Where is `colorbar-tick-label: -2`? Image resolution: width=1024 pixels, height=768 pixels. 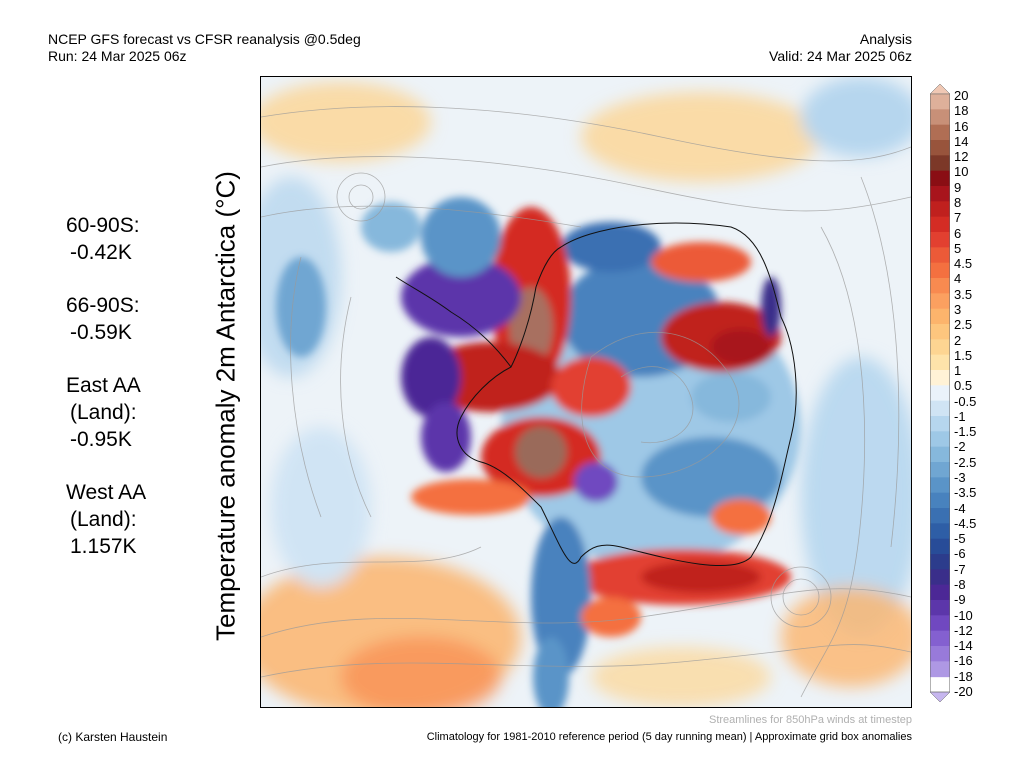 colorbar-tick-label: -2 is located at coordinates (960, 447).